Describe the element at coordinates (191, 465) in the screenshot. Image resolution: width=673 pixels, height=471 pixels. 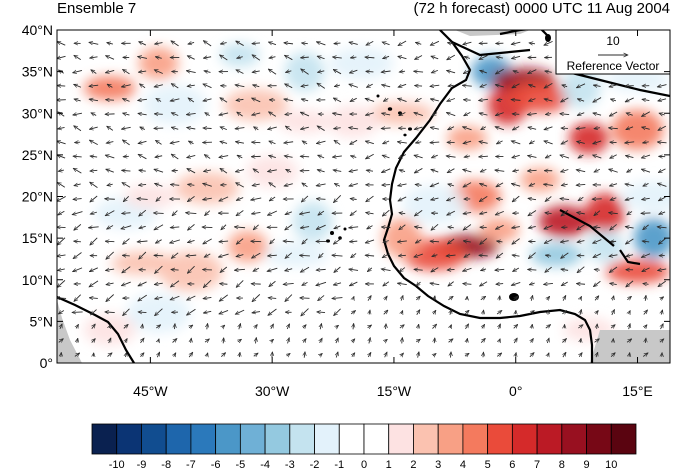
I see `colorbar-label: -7` at that location.